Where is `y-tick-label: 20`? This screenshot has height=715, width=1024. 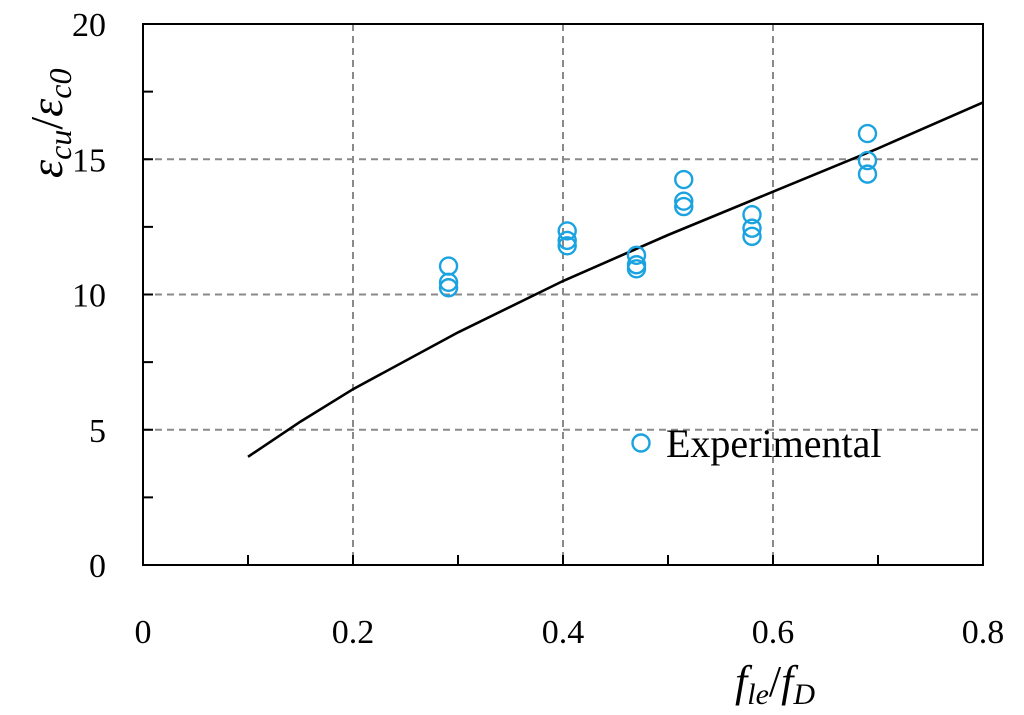 y-tick-label: 20 is located at coordinates (89, 25).